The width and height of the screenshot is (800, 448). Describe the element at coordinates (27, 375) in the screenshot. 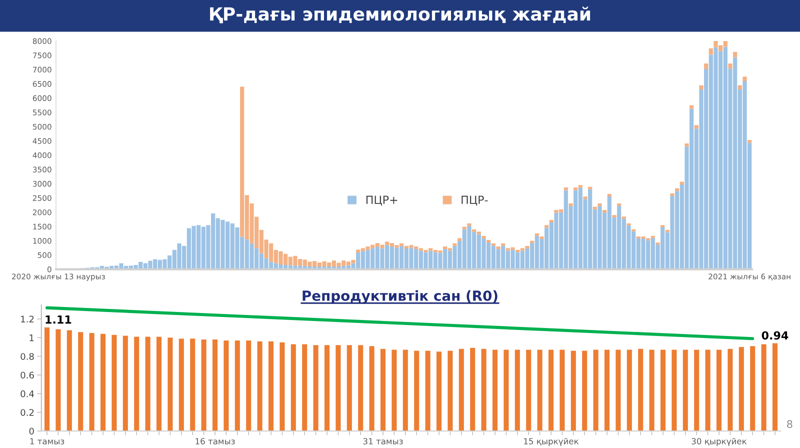

I see `y-tick-label: 0.6` at that location.